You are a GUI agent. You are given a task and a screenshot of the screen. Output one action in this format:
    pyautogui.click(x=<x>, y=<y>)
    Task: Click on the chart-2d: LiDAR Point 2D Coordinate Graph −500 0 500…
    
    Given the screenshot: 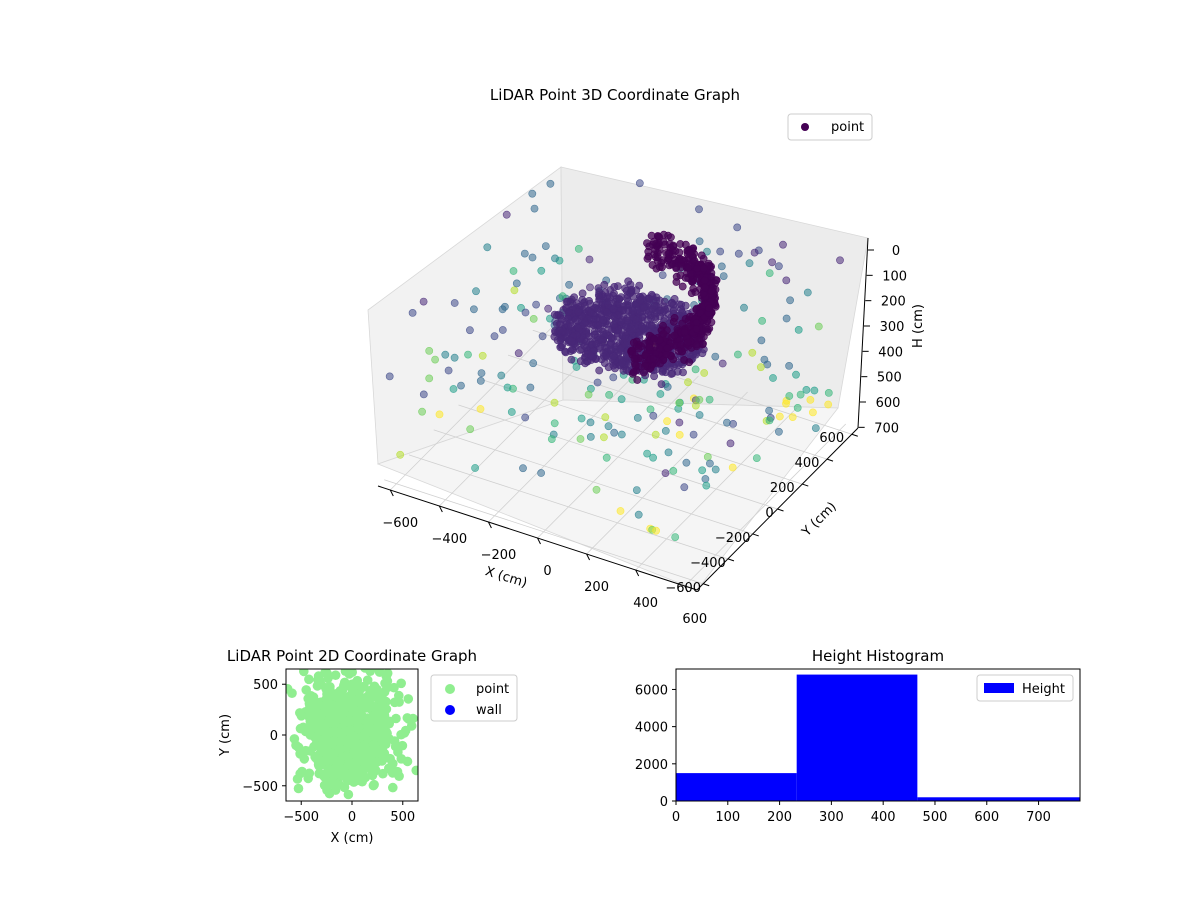 What is the action you would take?
    pyautogui.click(x=368, y=746)
    